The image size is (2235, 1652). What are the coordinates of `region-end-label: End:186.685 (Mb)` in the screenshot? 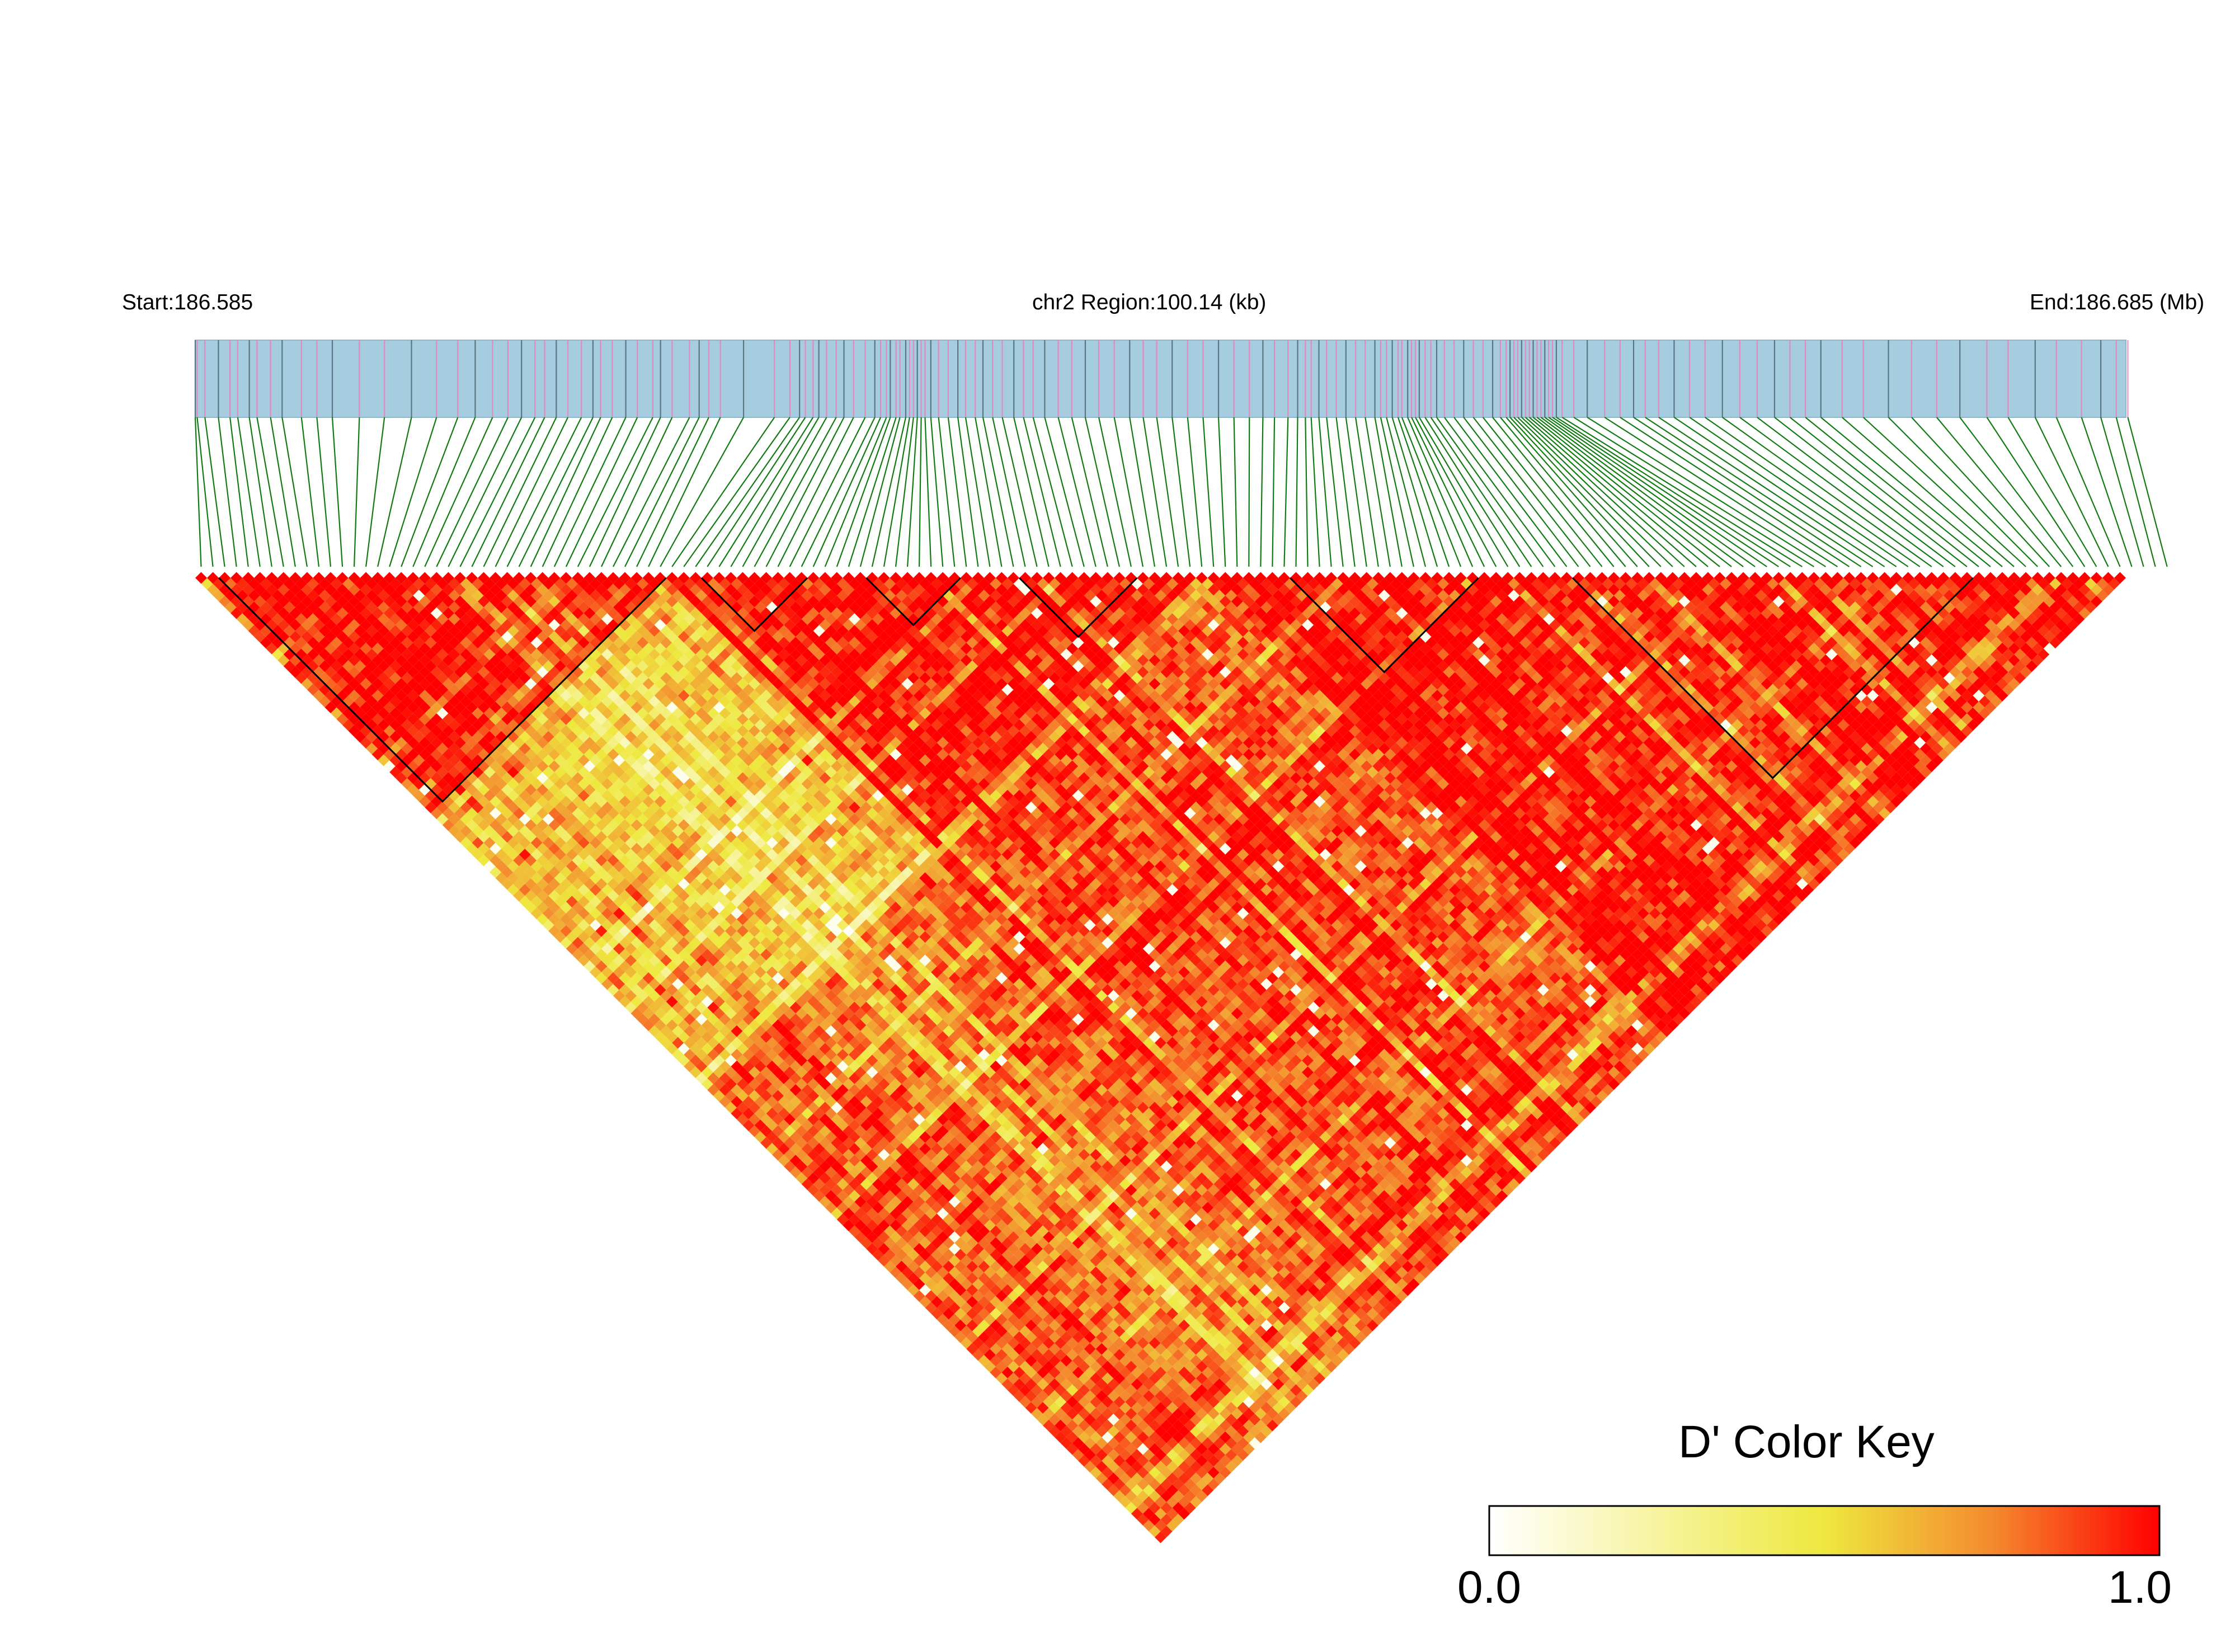 It's located at (2117, 302).